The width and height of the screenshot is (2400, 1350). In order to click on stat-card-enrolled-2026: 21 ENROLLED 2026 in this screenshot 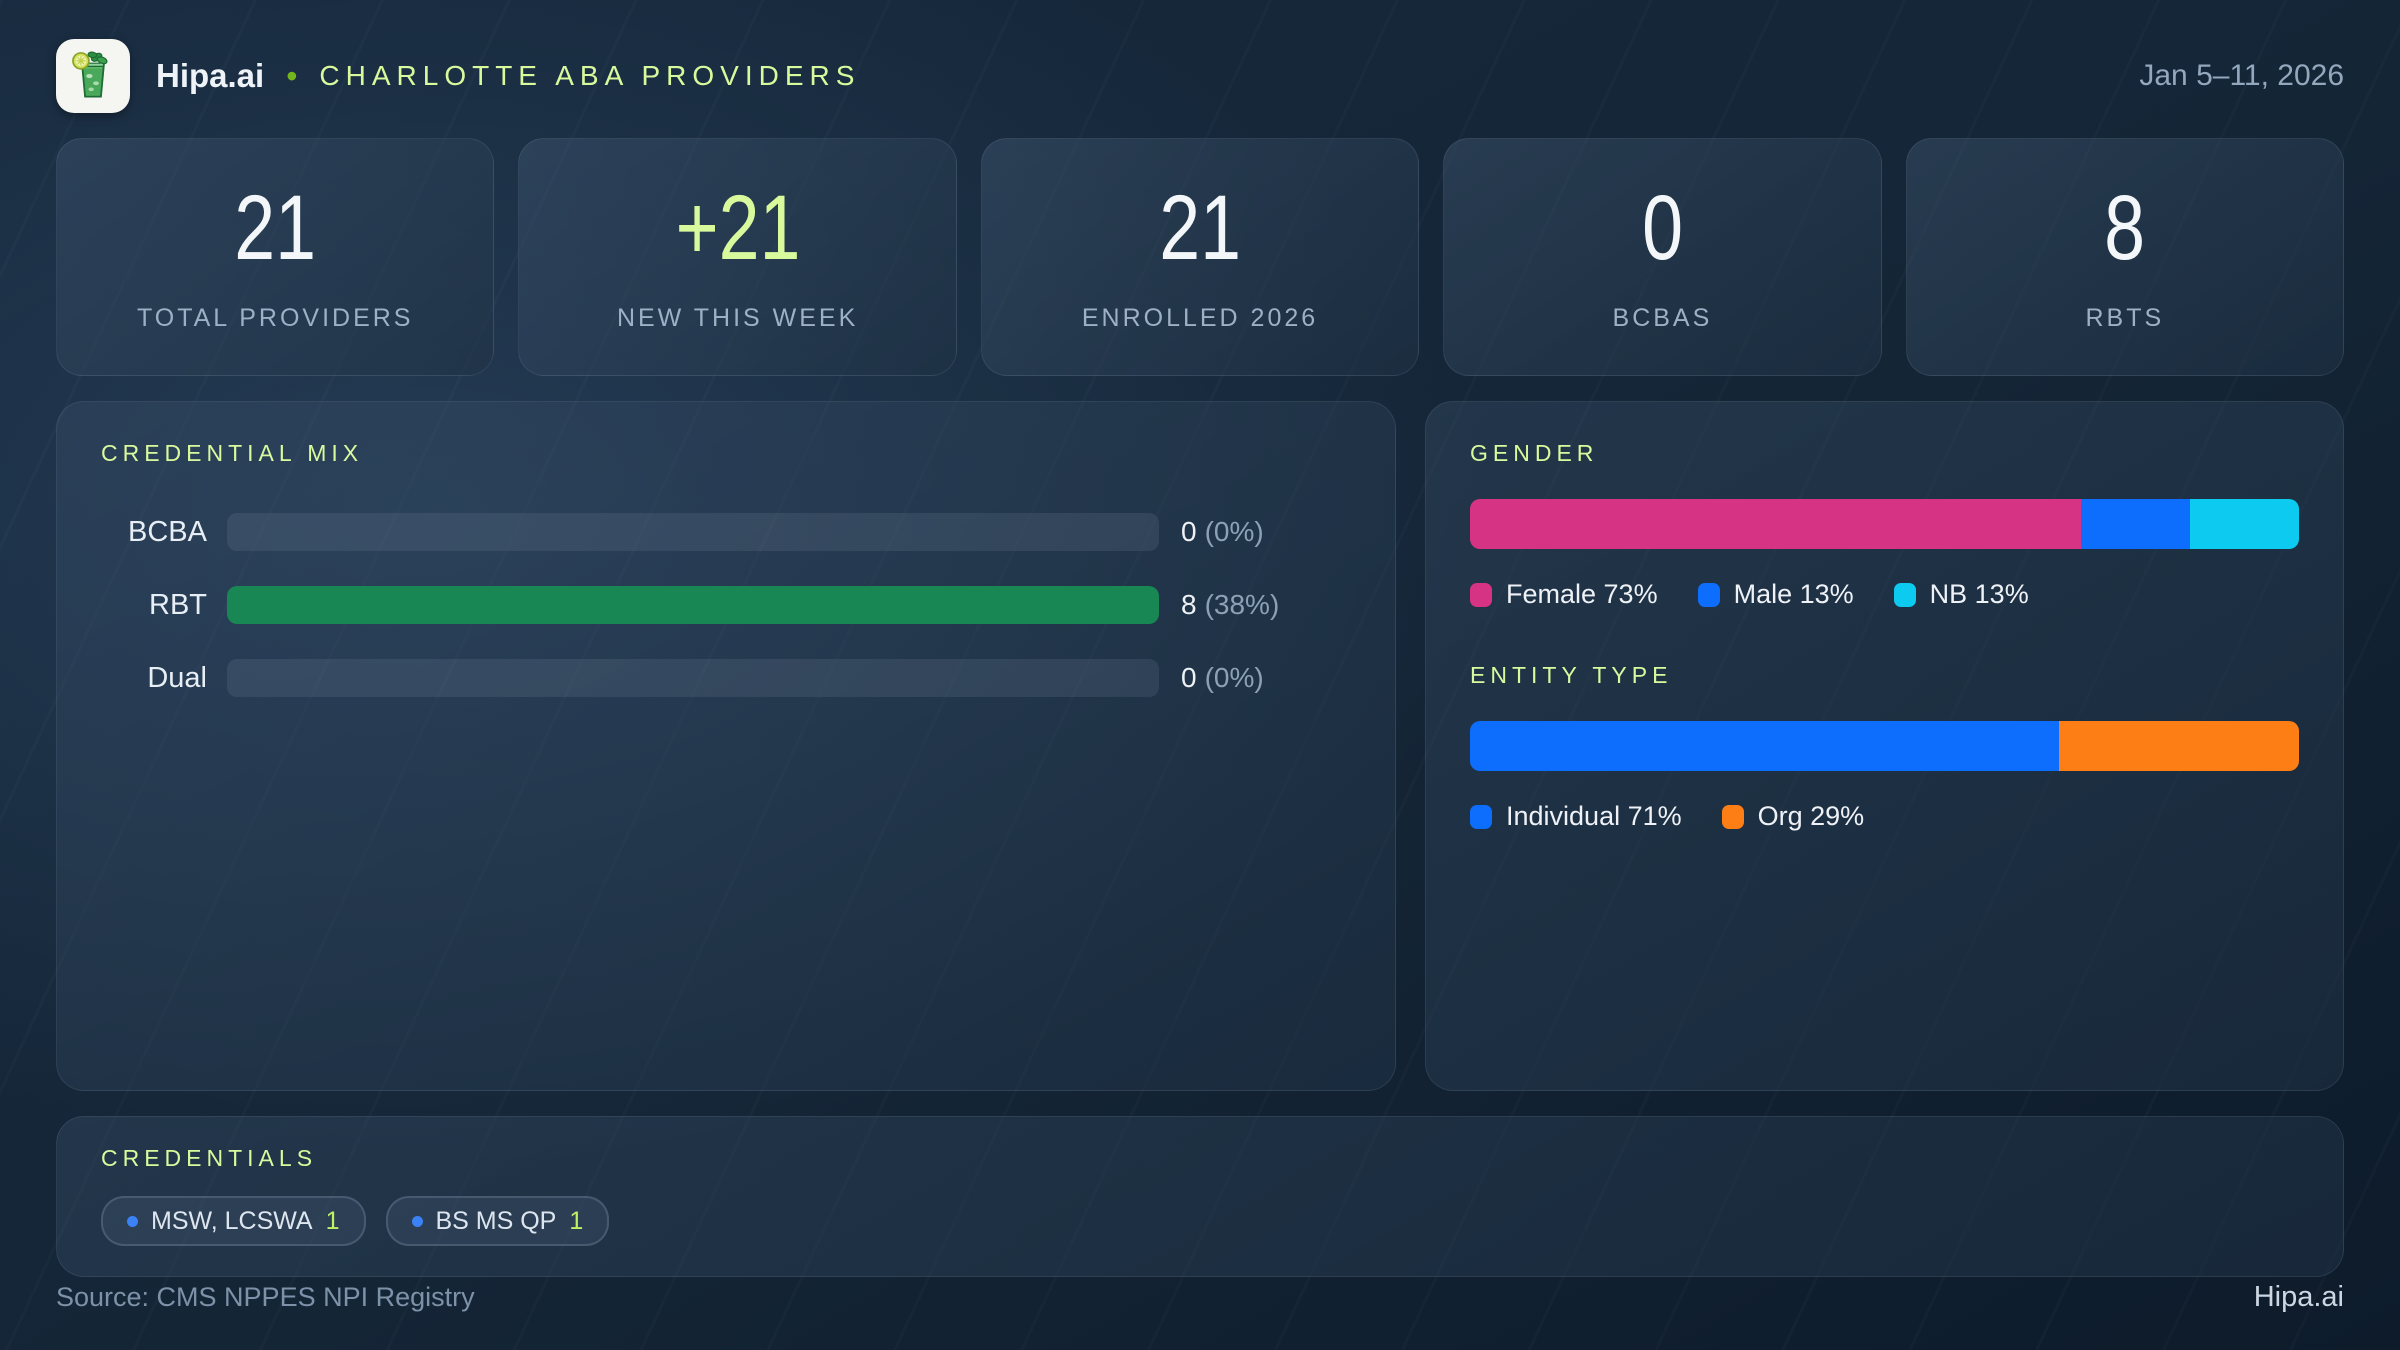, I will do `click(1200, 257)`.